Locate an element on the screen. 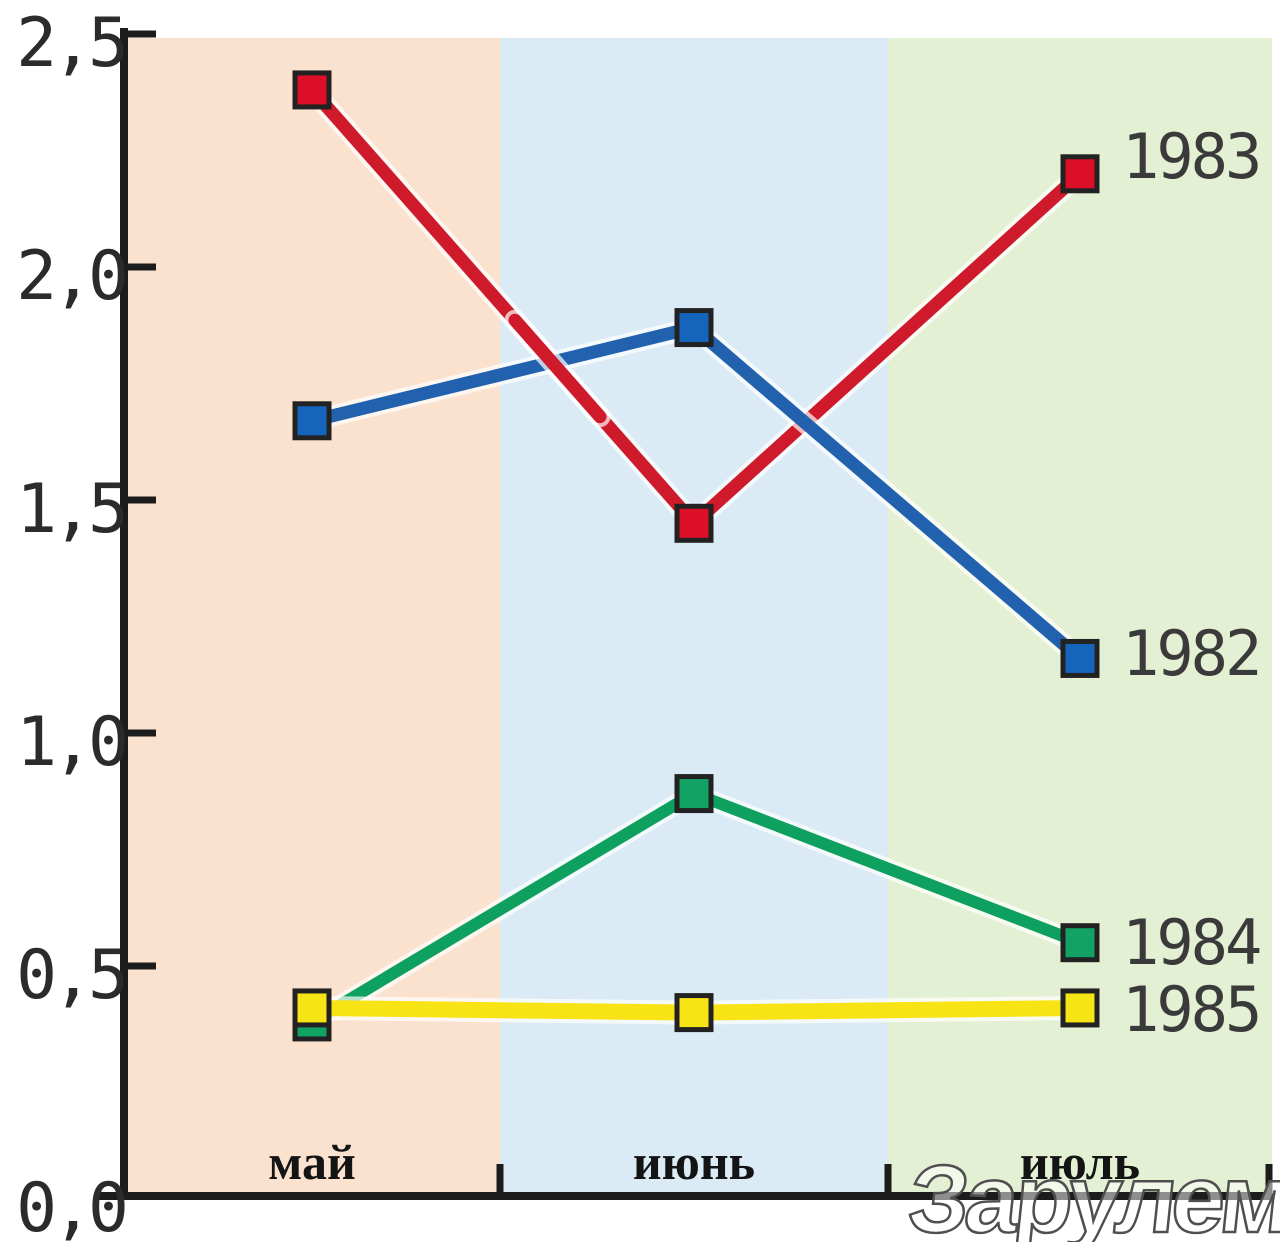 The image size is (1280, 1242). marker-1985-июль is located at coordinates (1080, 1008).